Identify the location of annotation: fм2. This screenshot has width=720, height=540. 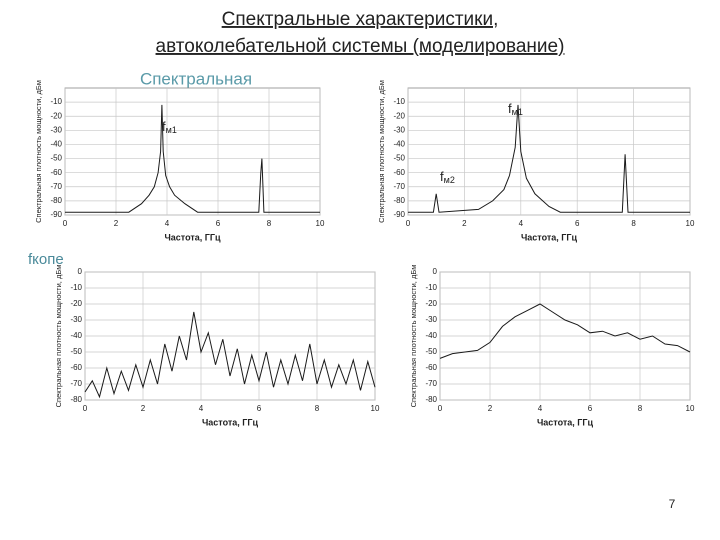
(447, 177).